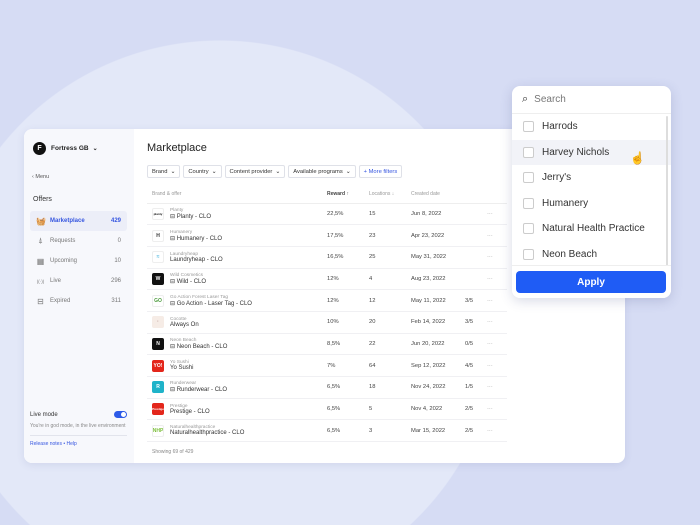 The image size is (700, 525). What do you see at coordinates (473, 431) in the screenshot?
I see `ratio: 2/5` at bounding box center [473, 431].